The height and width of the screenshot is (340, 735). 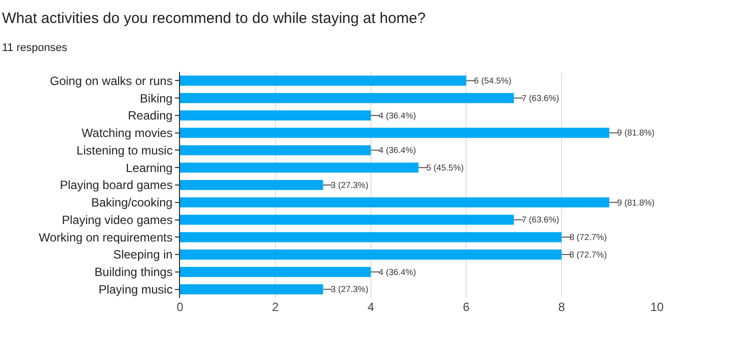 I want to click on y-tick-label: Learning, so click(x=149, y=167).